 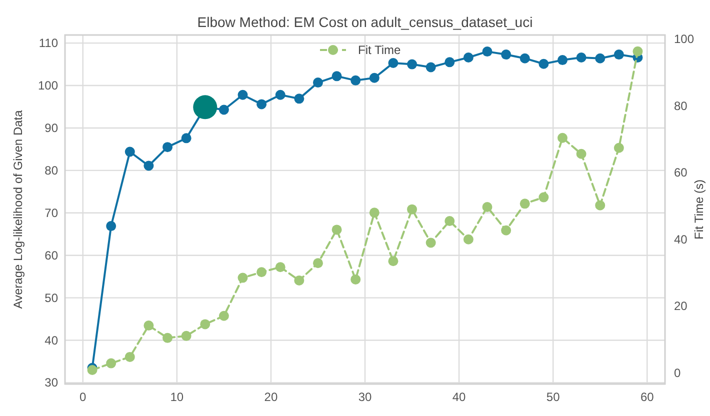 What do you see at coordinates (51, 170) in the screenshot?
I see `y-tick-label: 80` at bounding box center [51, 170].